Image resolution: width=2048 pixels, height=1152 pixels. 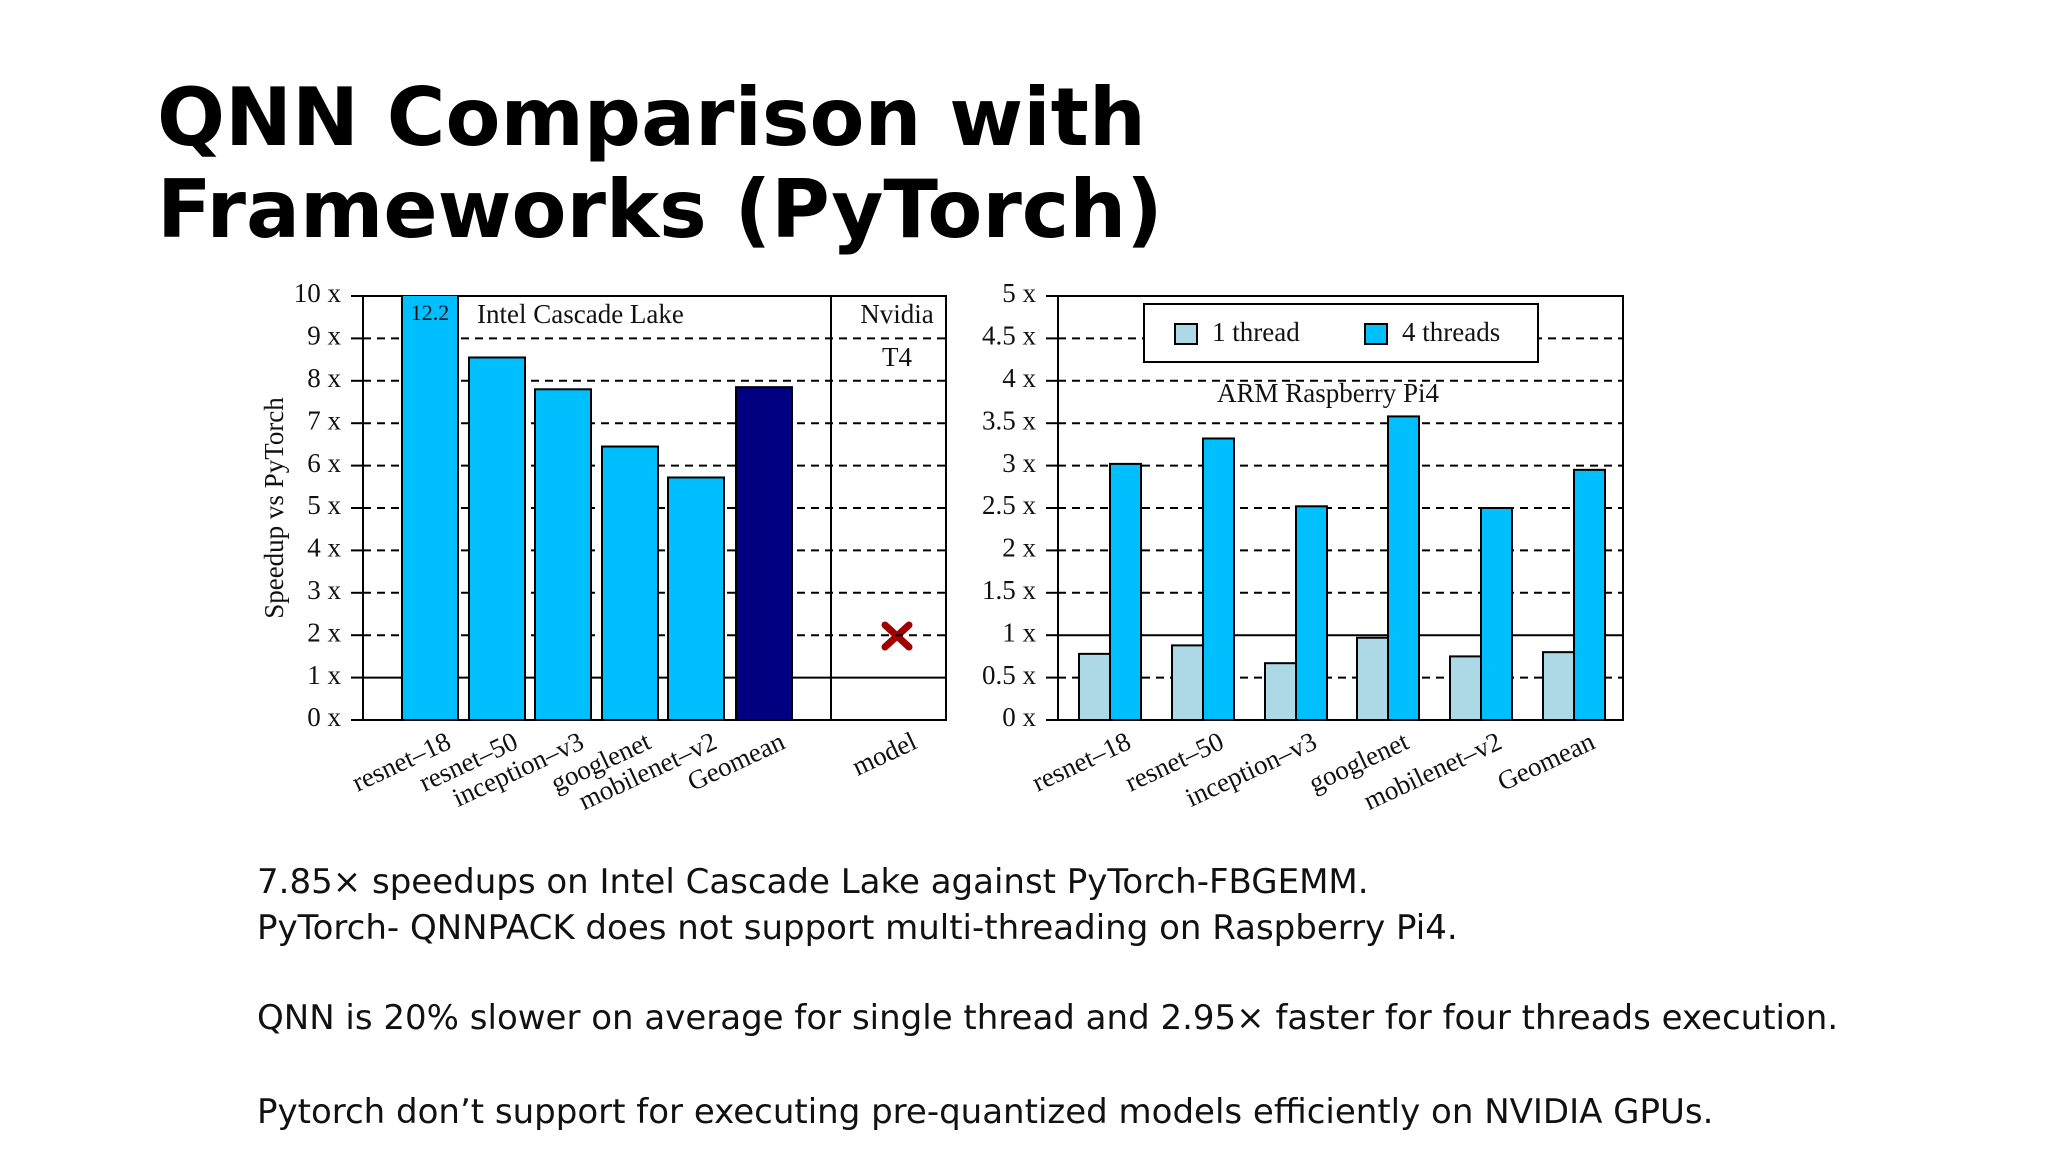 What do you see at coordinates (897, 314) in the screenshot?
I see `annotation: Nvidia` at bounding box center [897, 314].